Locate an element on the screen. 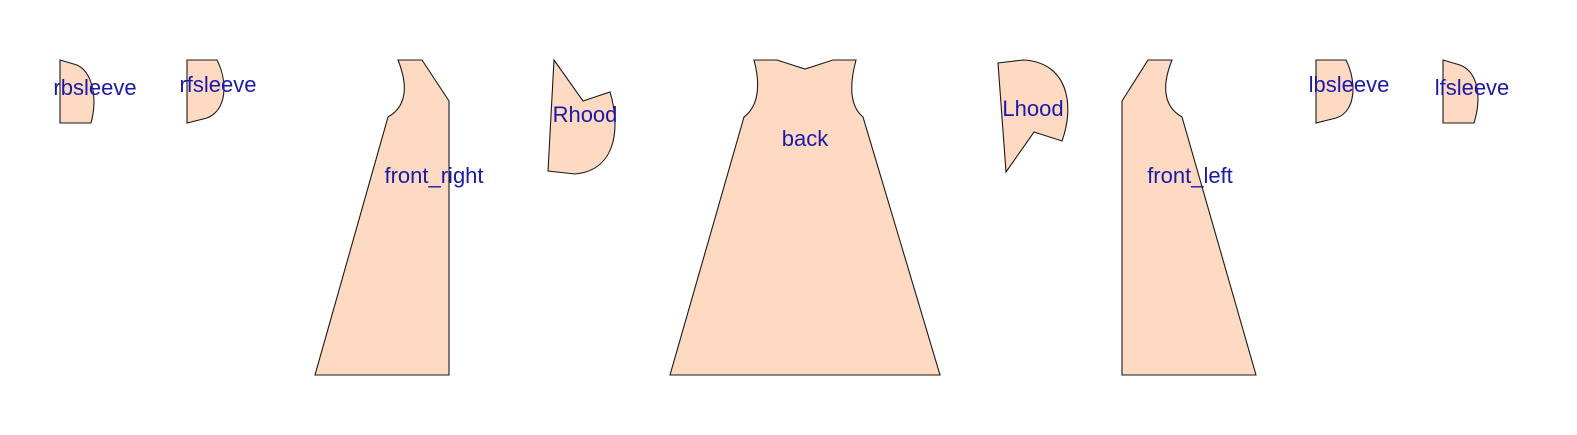 The width and height of the screenshot is (1577, 435). piece-rbsleeve: rbsleeve is located at coordinates (95, 91).